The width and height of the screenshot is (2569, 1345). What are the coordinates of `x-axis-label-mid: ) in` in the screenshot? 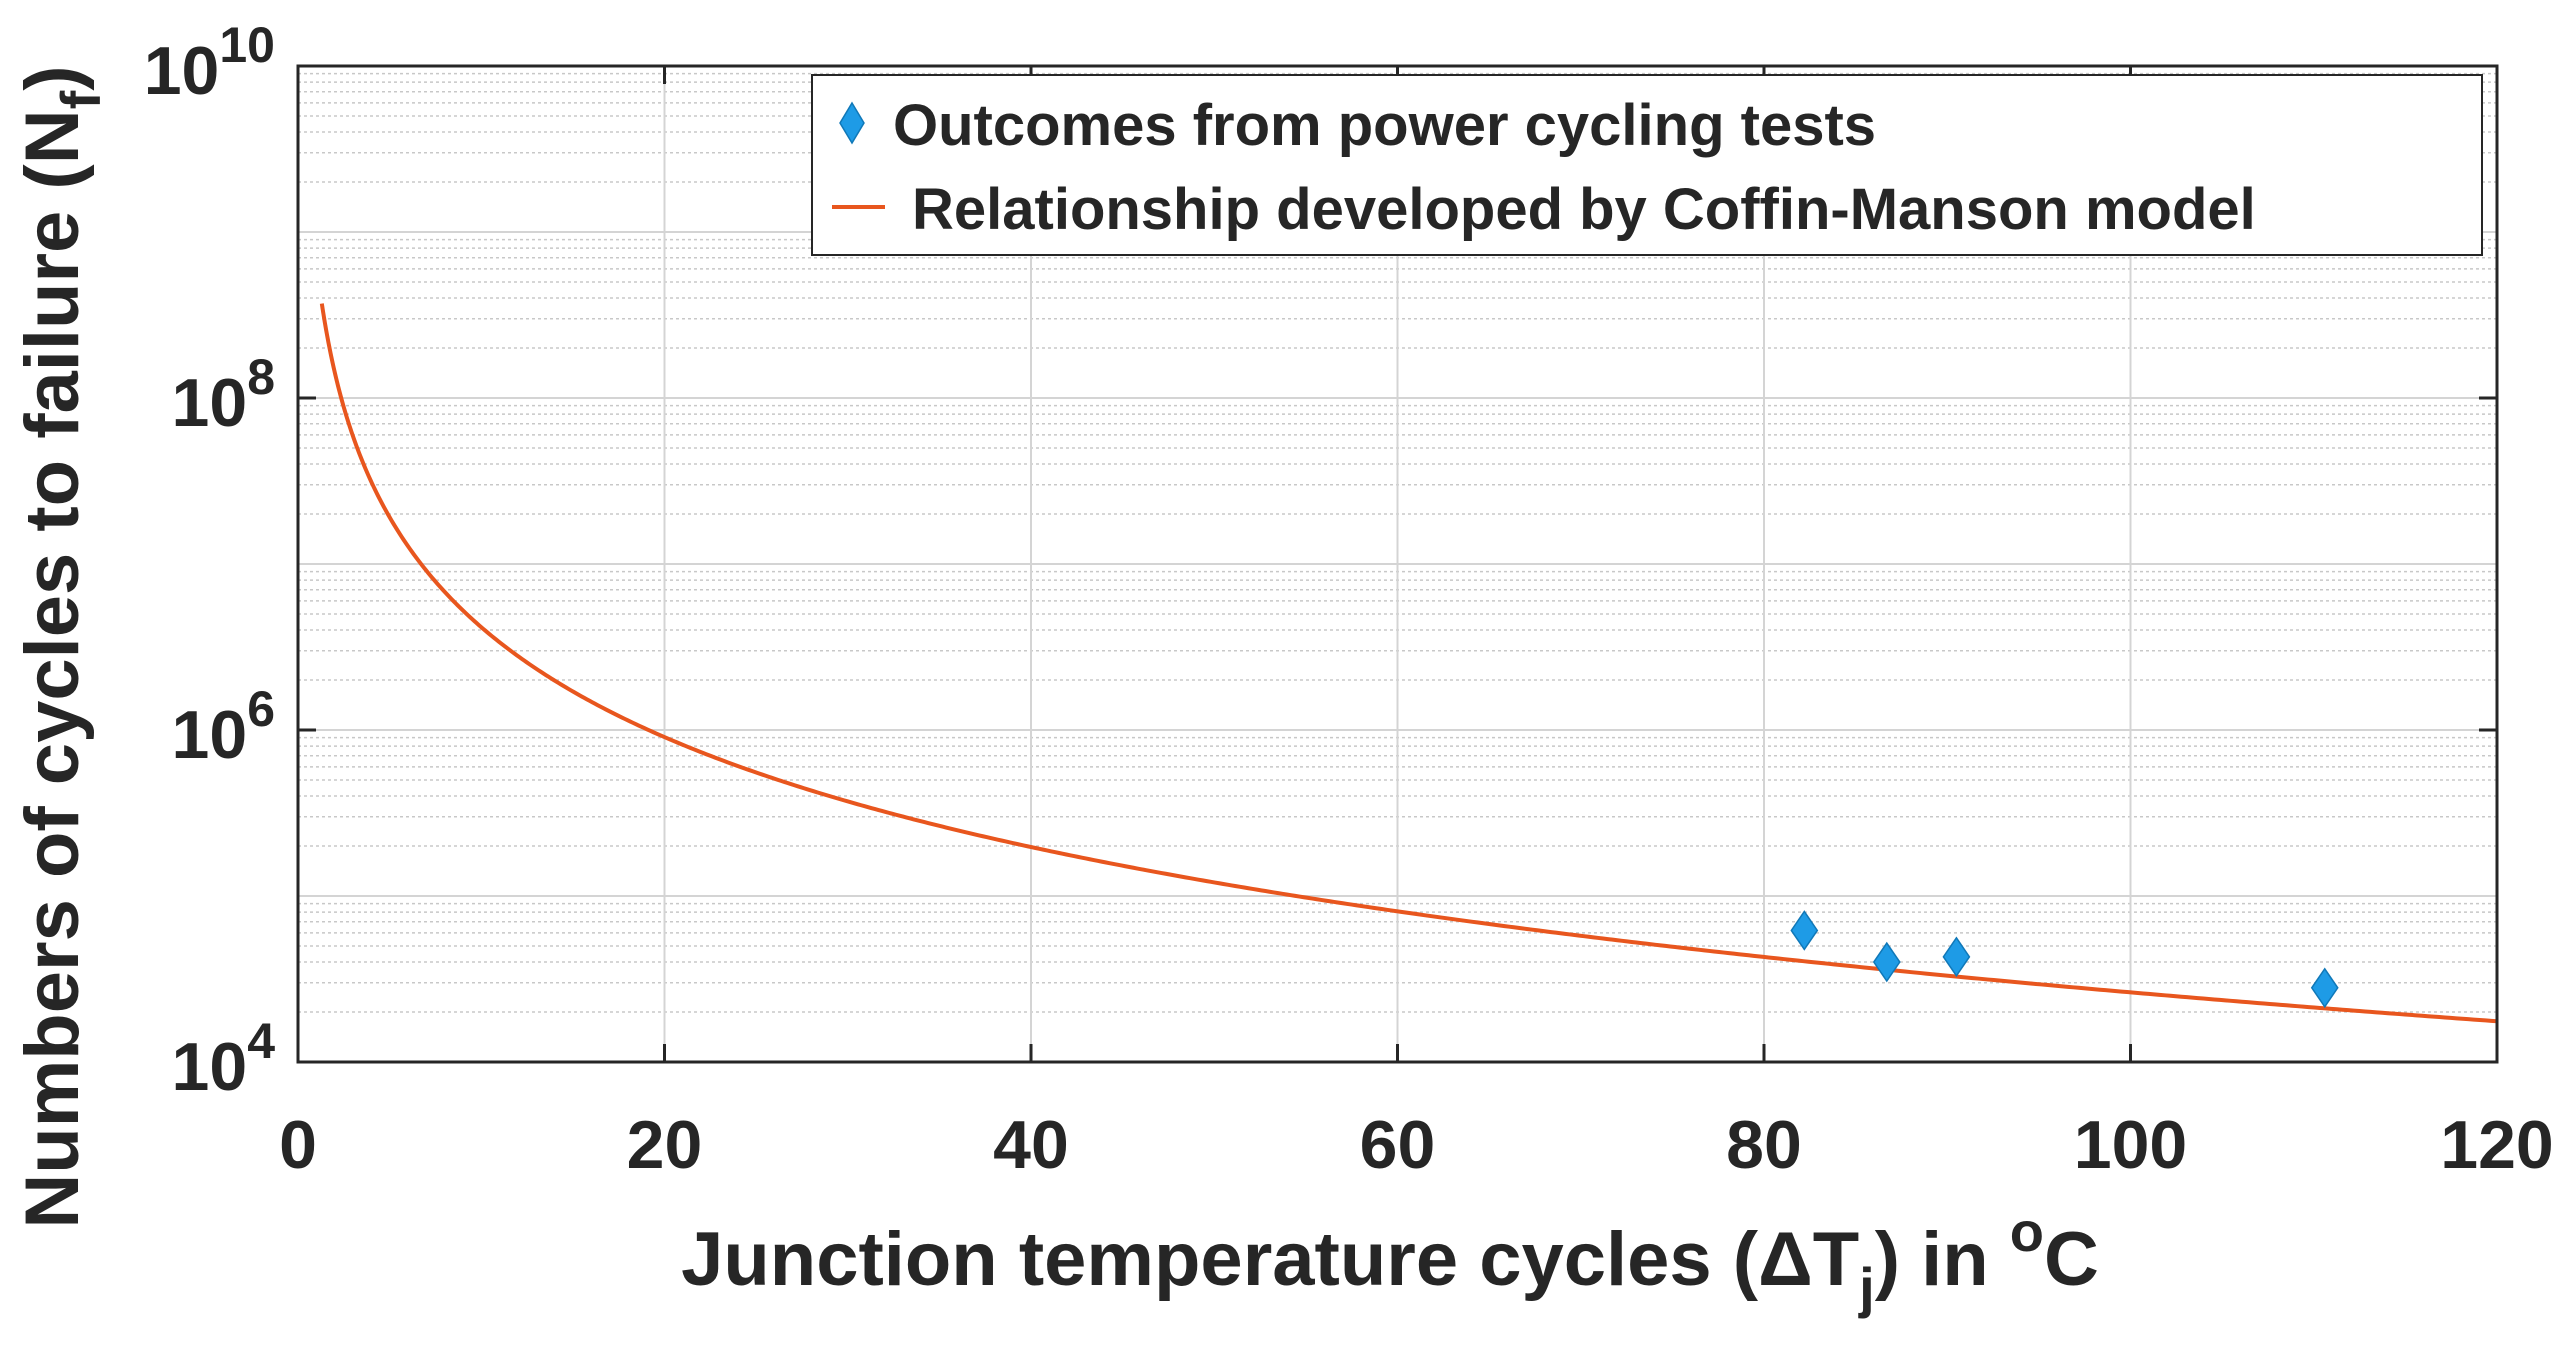 It's located at (1942, 1259).